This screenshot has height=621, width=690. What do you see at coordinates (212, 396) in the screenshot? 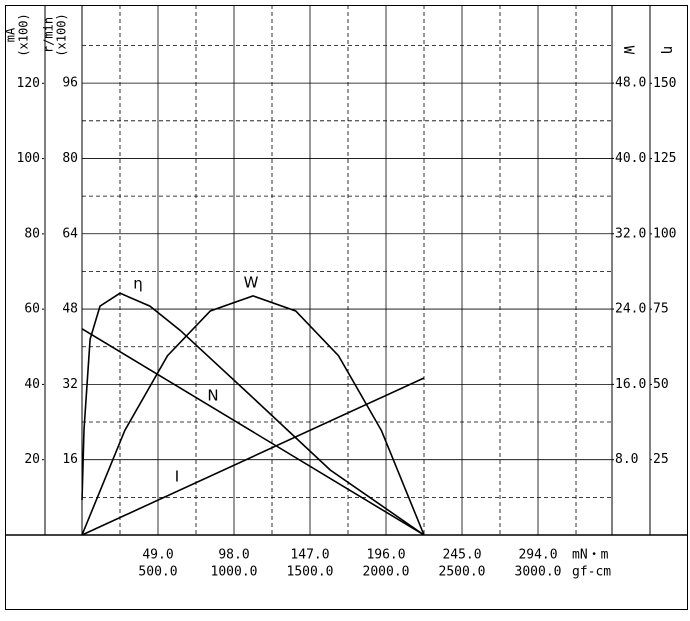
I see `series-label: N` at bounding box center [212, 396].